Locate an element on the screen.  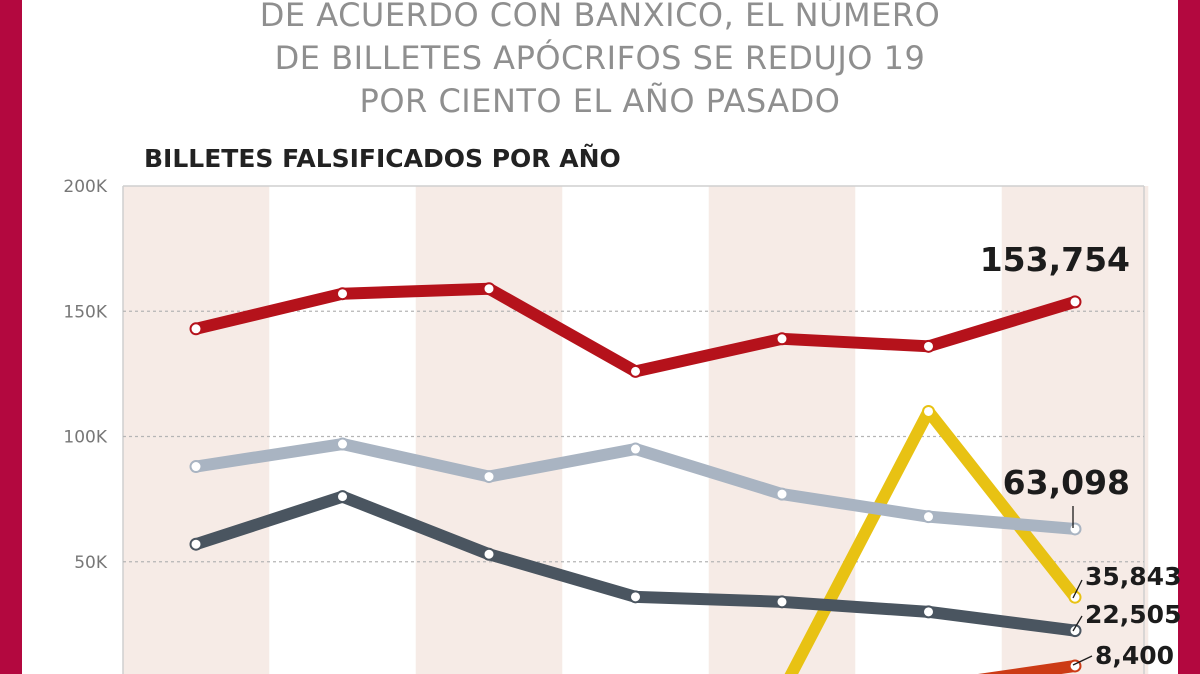
data-label: 22,505 is located at coordinates (1133, 614).